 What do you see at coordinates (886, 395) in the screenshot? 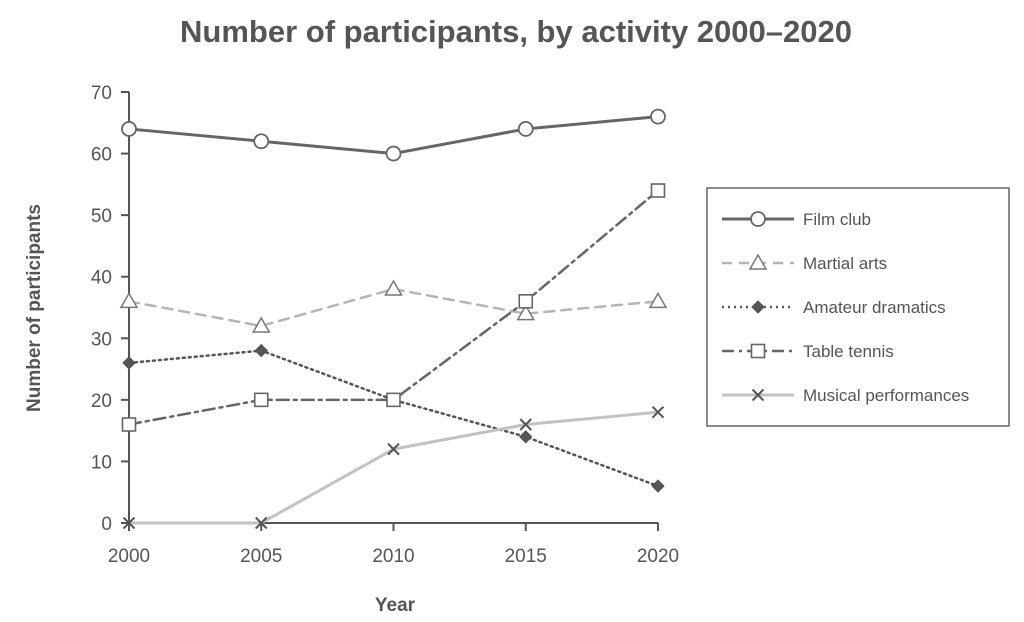
I see `legend-label: Musical performances` at bounding box center [886, 395].